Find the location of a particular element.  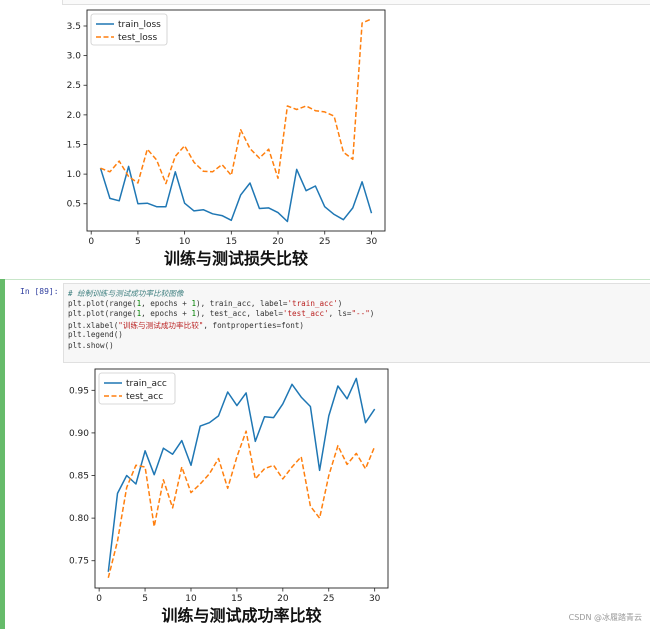

y-tick-label: 0.90 is located at coordinates (79, 434).